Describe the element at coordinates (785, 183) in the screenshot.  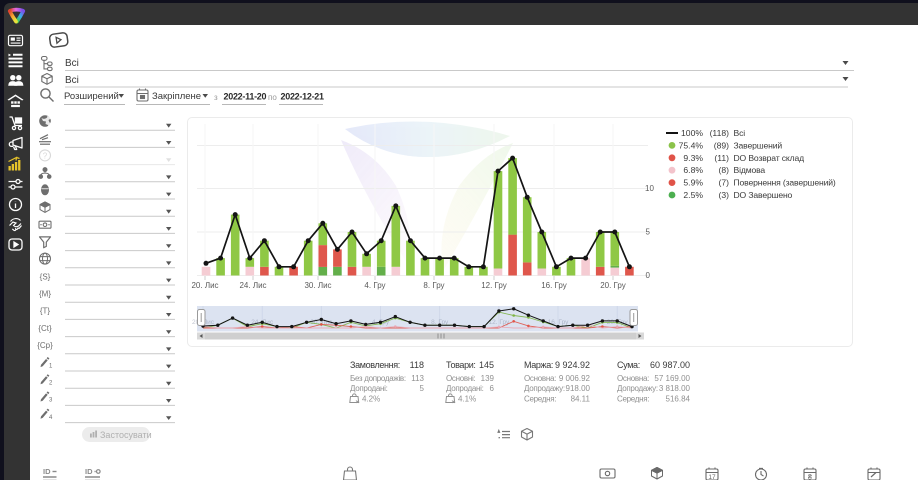
I see `svg-text: Повернення (завершений)` at that location.